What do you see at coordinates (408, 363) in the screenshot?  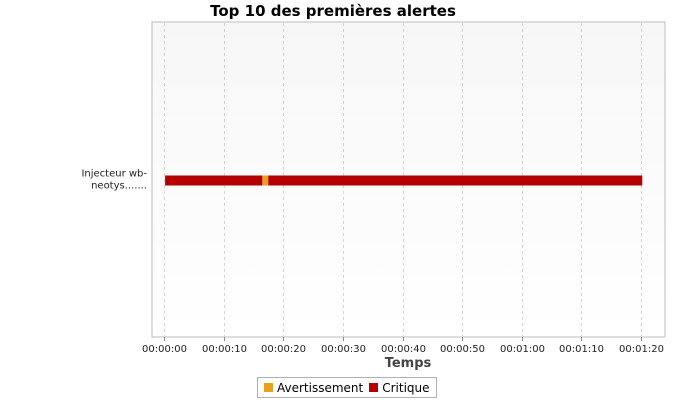 I see `x-axis-title: Temps` at bounding box center [408, 363].